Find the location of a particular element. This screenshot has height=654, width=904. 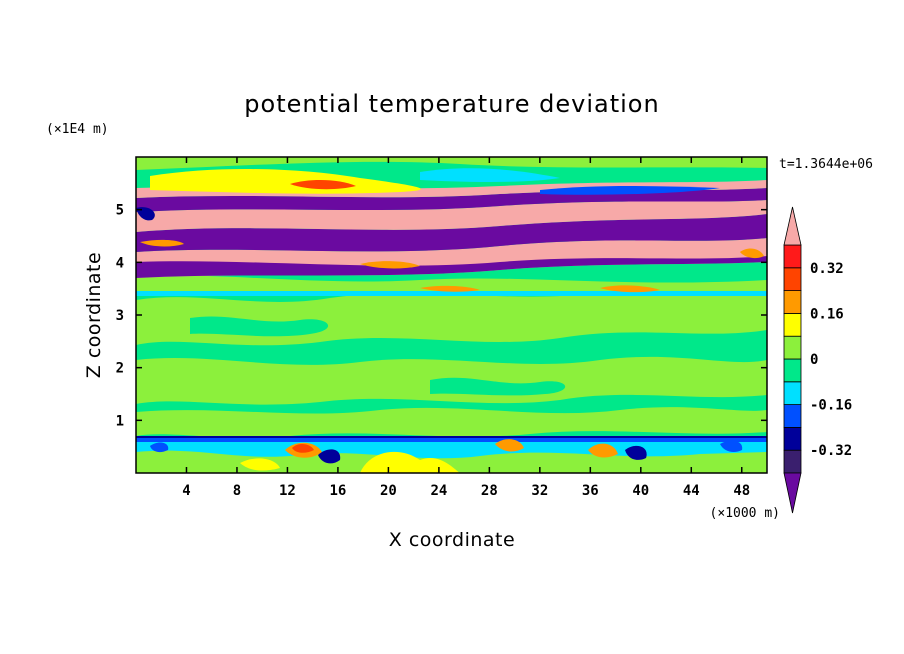

y-tick-label: 4 is located at coordinates (120, 263).